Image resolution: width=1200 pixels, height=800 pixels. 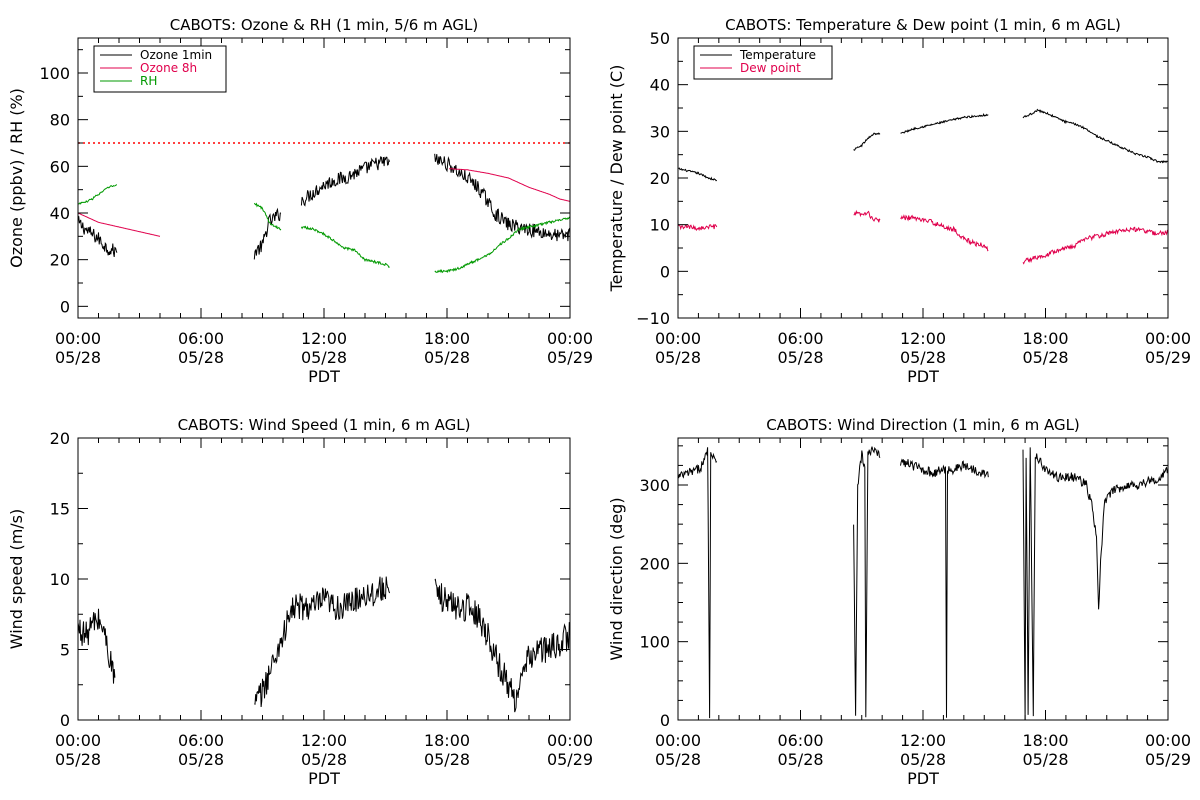 I want to click on legend-entry: RH, so click(x=148, y=81).